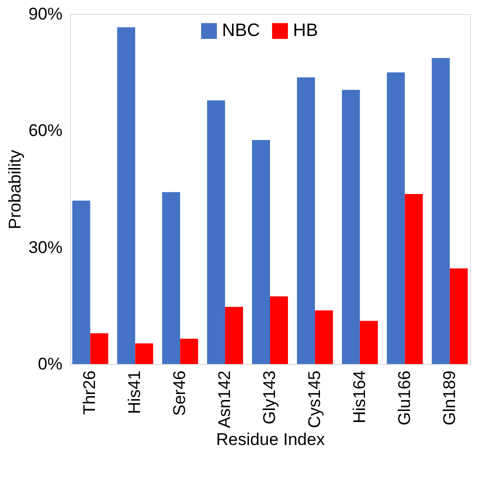 The height and width of the screenshot is (499, 489). I want to click on y-tick-label: 30%, so click(45, 247).